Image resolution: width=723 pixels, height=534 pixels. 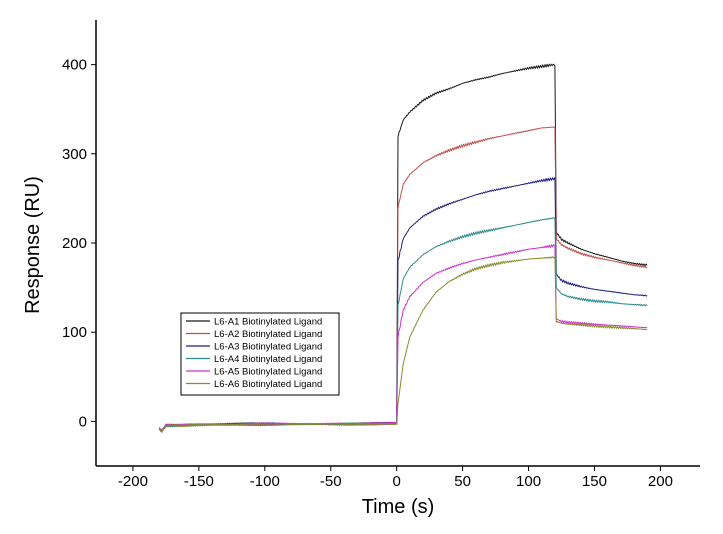 What do you see at coordinates (33, 245) in the screenshot?
I see `y-axis-title: Response (RU)` at bounding box center [33, 245].